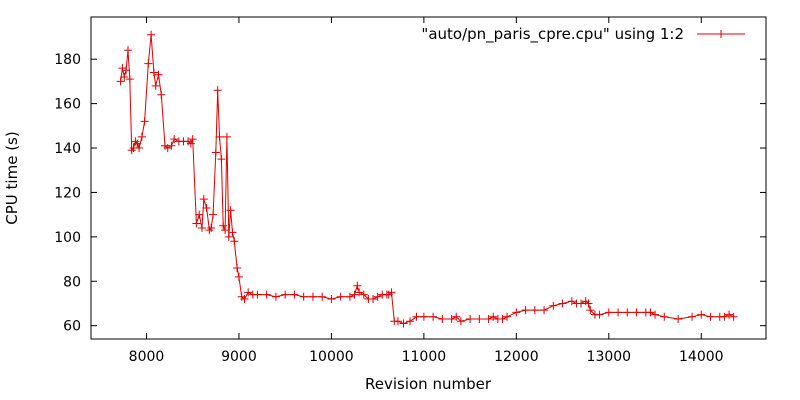  What do you see at coordinates (239, 357) in the screenshot?
I see `x-tick-label: 9000` at bounding box center [239, 357].